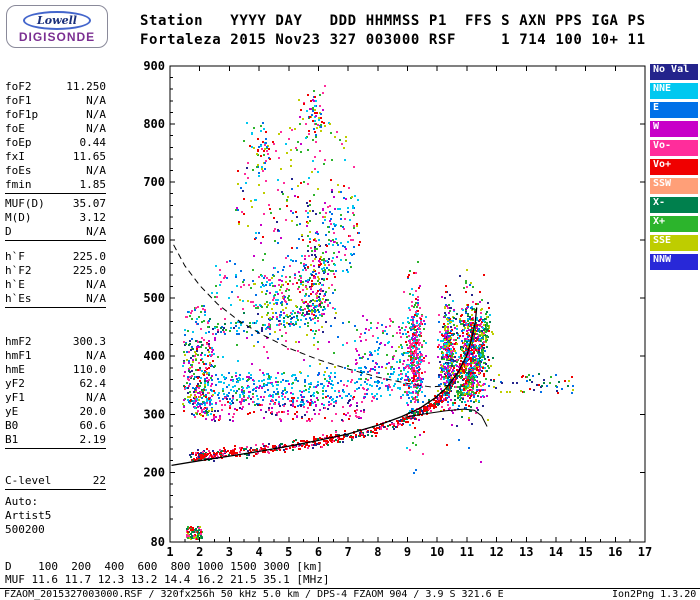  Describe the element at coordinates (18, 341) in the screenshot. I see `param-label: hmF2` at that location.